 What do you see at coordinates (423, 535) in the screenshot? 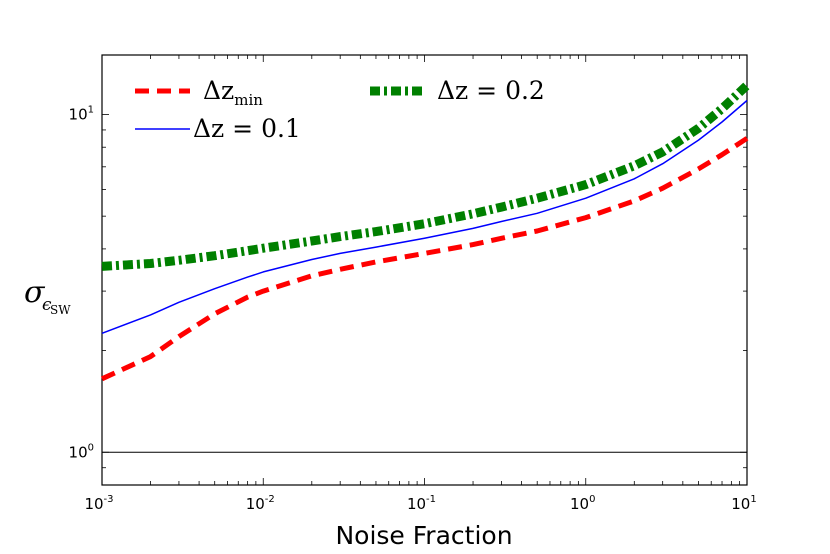
I see `x-axis-title: Noise Fraction` at bounding box center [423, 535].